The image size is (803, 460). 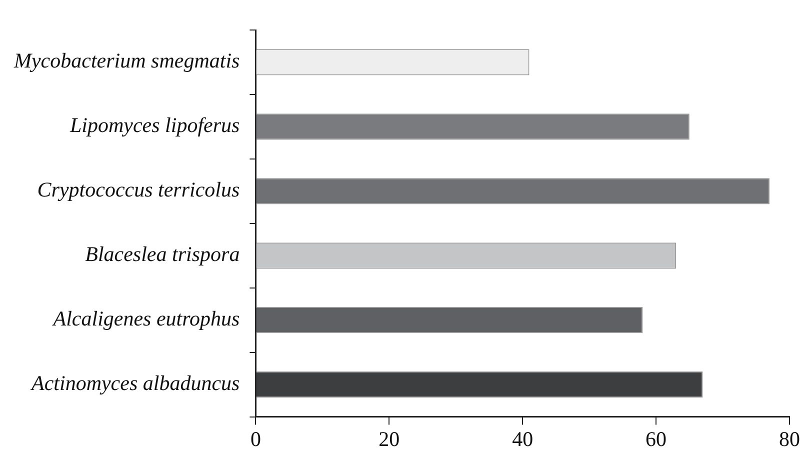 I want to click on y-tick-label: Actinomyces albaduncus, so click(x=134, y=383).